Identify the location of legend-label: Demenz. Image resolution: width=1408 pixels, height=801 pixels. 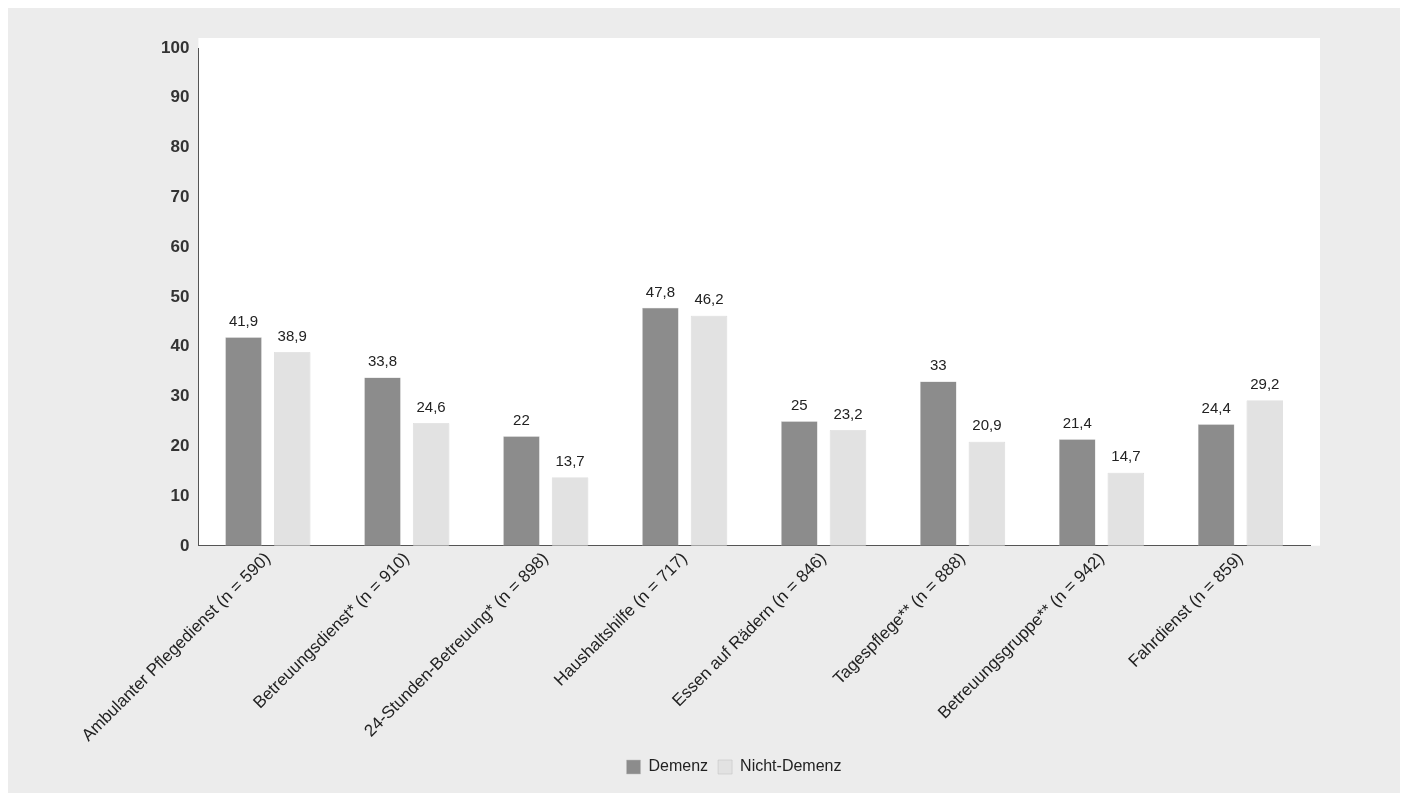
(678, 766).